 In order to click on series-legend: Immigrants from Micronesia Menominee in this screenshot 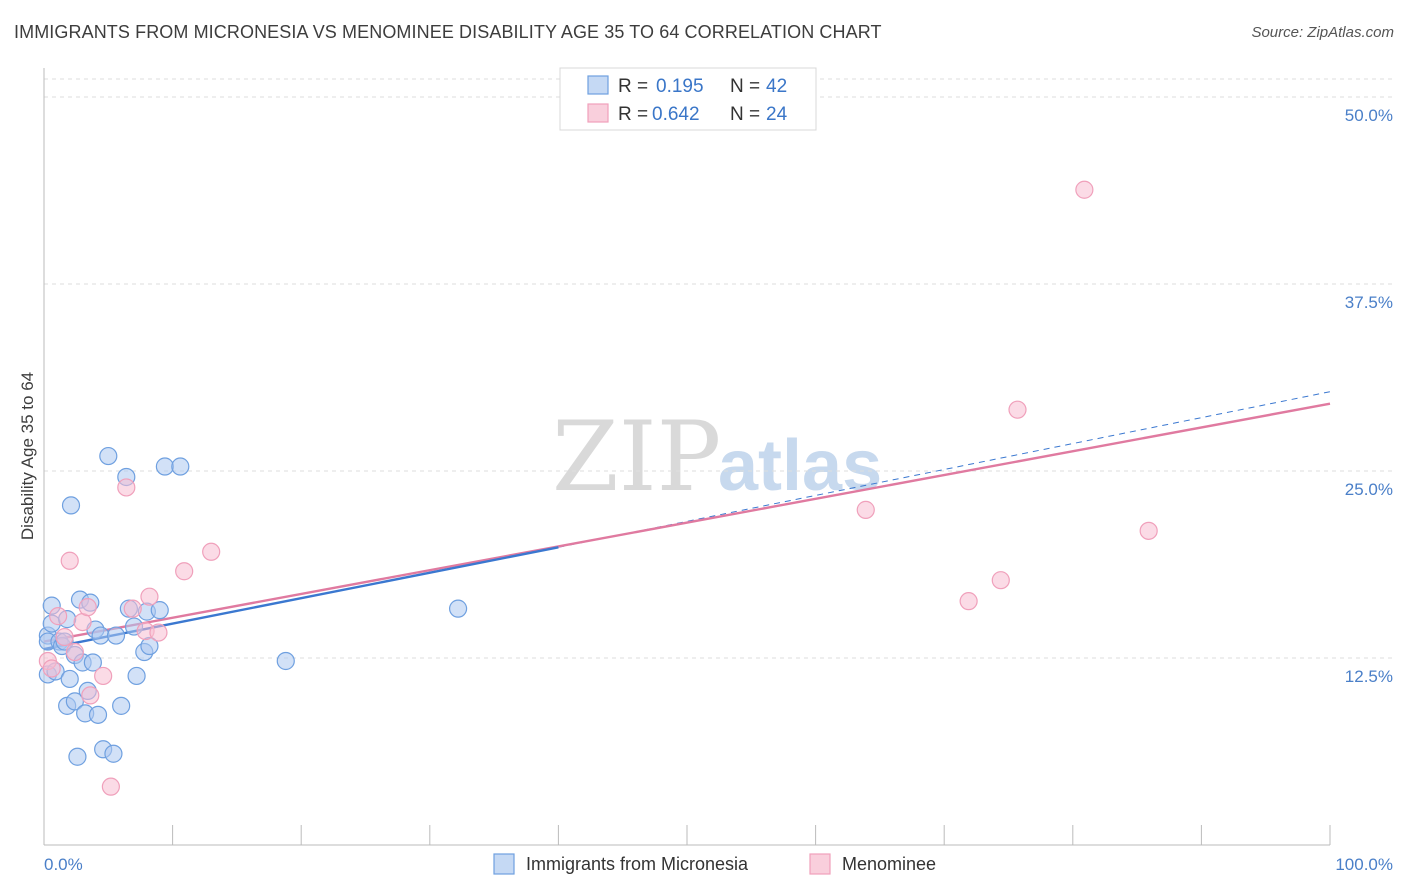, I will do `click(714, 864)`.